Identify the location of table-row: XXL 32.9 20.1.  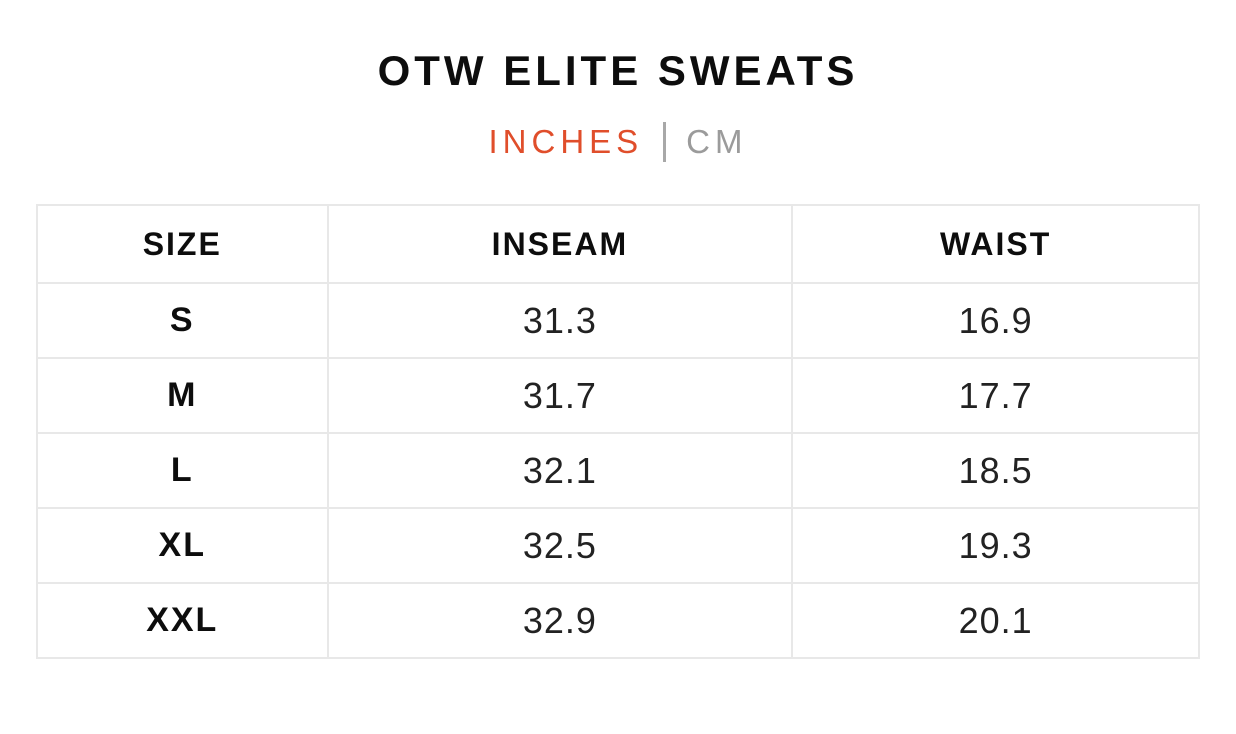
(618, 621).